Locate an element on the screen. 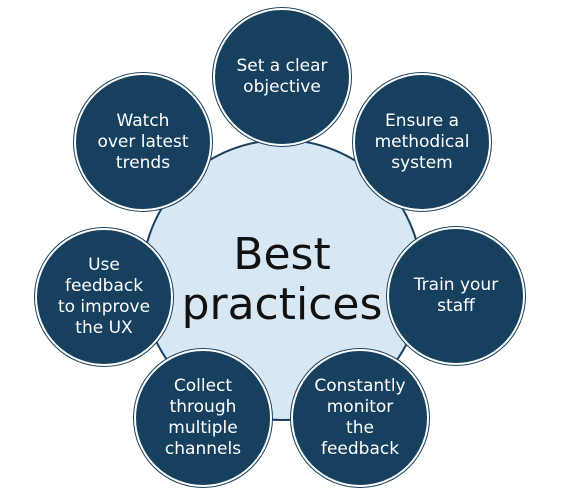  node-line: through is located at coordinates (203, 407).